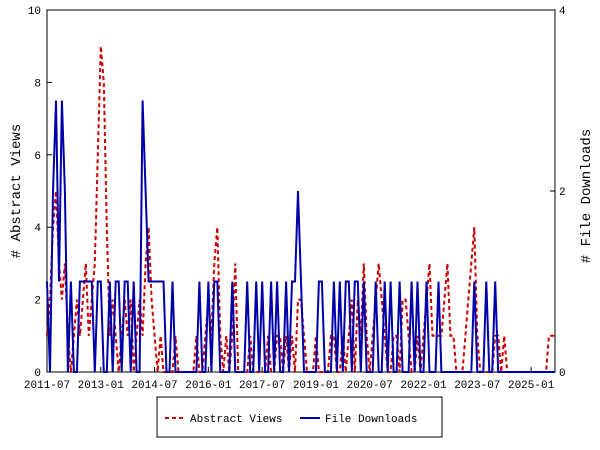  I want to click on y-tick-label: 6, so click(37, 157).